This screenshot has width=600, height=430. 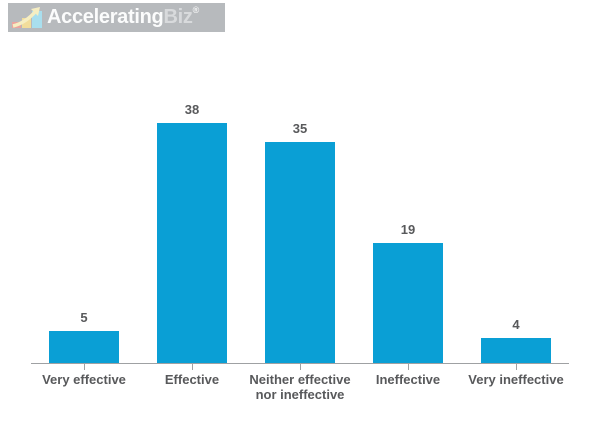 I want to click on bar-value-label: 5, so click(x=84, y=317).